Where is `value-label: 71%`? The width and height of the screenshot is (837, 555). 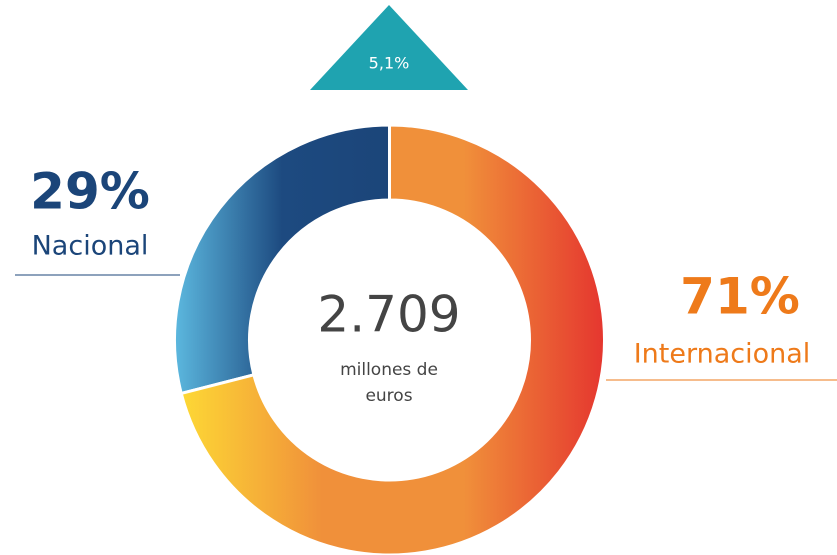 value-label: 71% is located at coordinates (740, 297).